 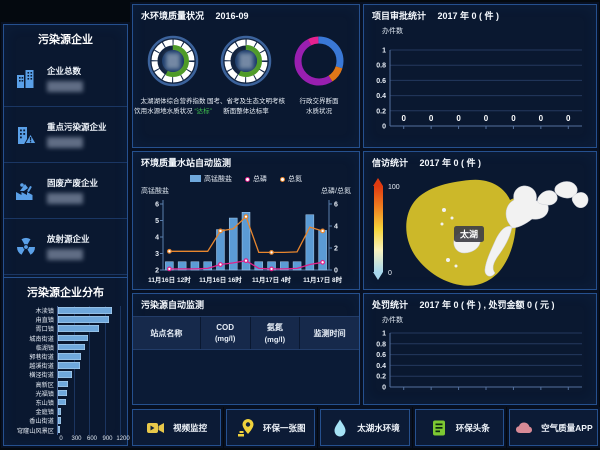 I want to click on cloud-icon, so click(x=524, y=427).